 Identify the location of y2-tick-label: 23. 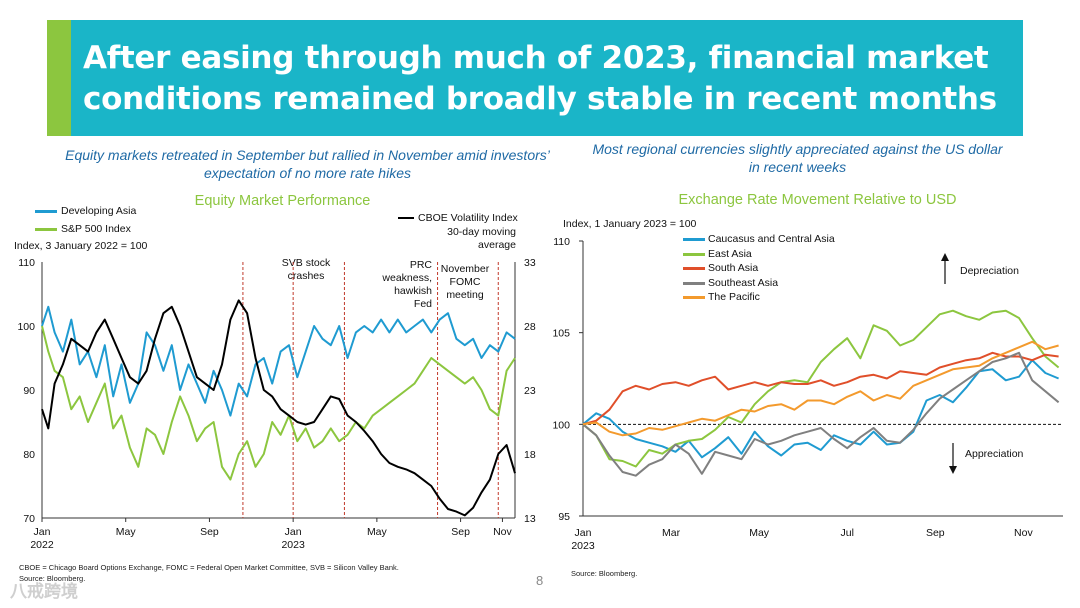
(530, 391).